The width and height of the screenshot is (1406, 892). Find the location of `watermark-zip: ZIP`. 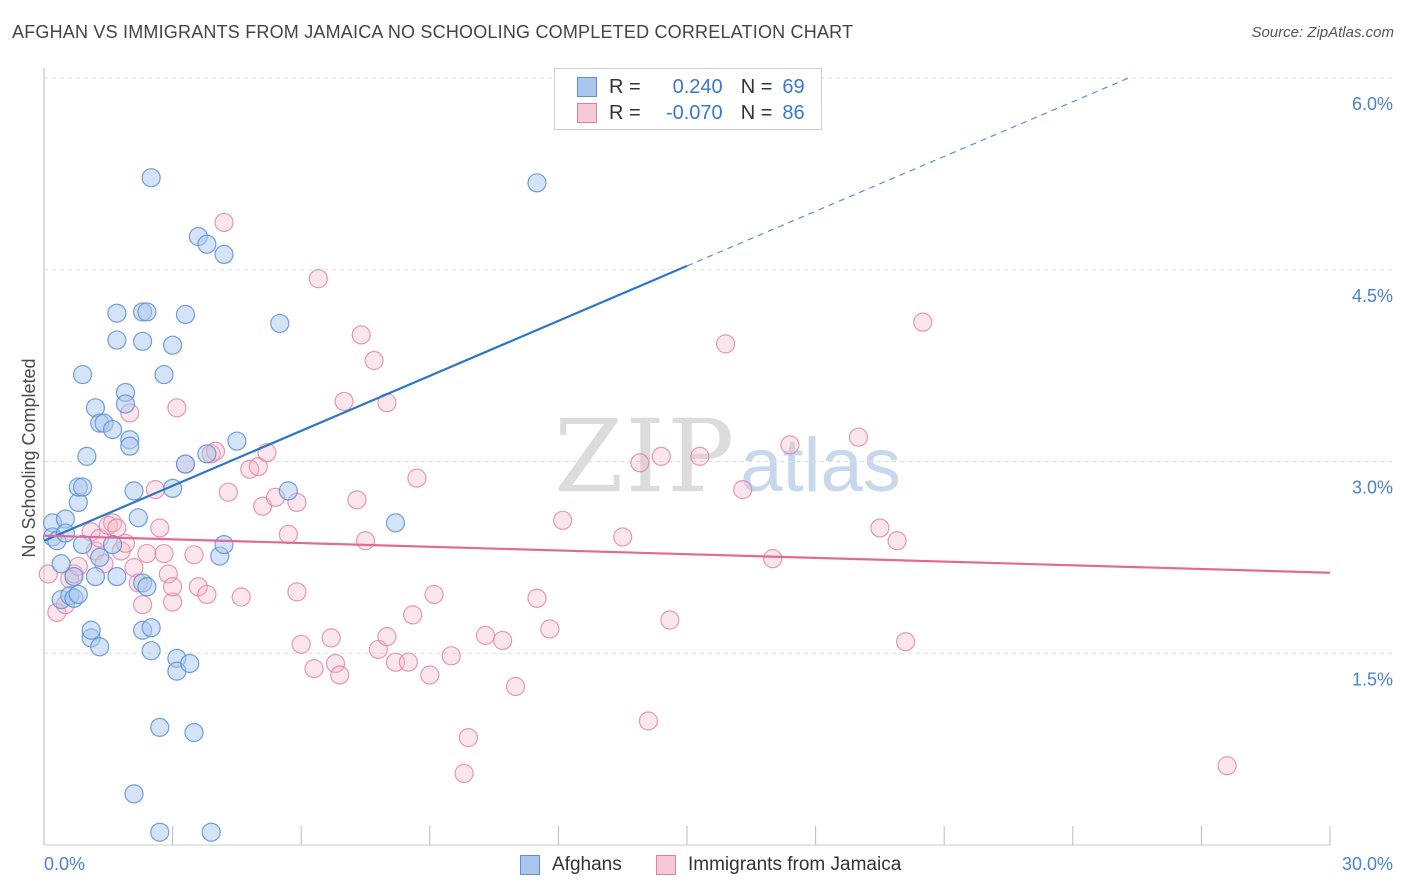

watermark-zip: ZIP is located at coordinates (645, 456).